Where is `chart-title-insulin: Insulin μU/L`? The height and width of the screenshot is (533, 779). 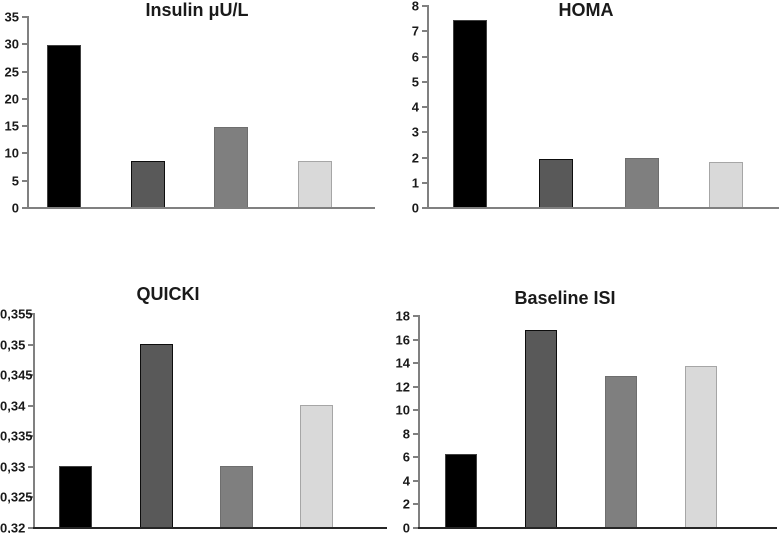 chart-title-insulin: Insulin μU/L is located at coordinates (197, 10).